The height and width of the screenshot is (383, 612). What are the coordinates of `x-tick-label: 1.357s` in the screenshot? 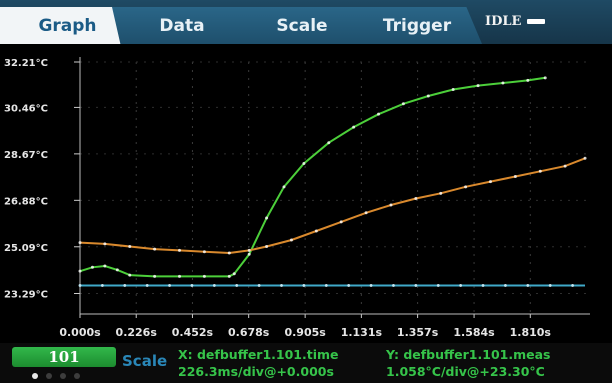 It's located at (418, 332).